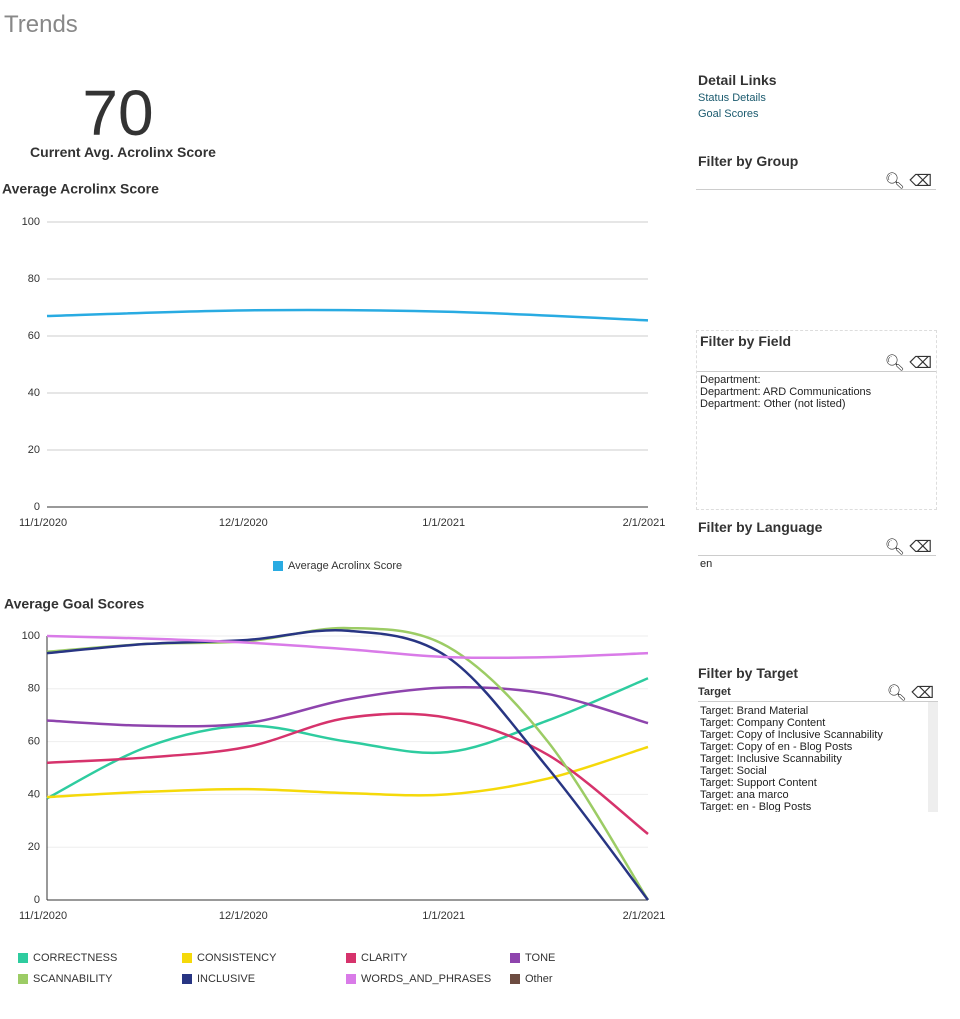 This screenshot has width=960, height=1019. Describe the element at coordinates (74, 604) in the screenshot. I see `chart-title: Average Goal Scores` at that location.